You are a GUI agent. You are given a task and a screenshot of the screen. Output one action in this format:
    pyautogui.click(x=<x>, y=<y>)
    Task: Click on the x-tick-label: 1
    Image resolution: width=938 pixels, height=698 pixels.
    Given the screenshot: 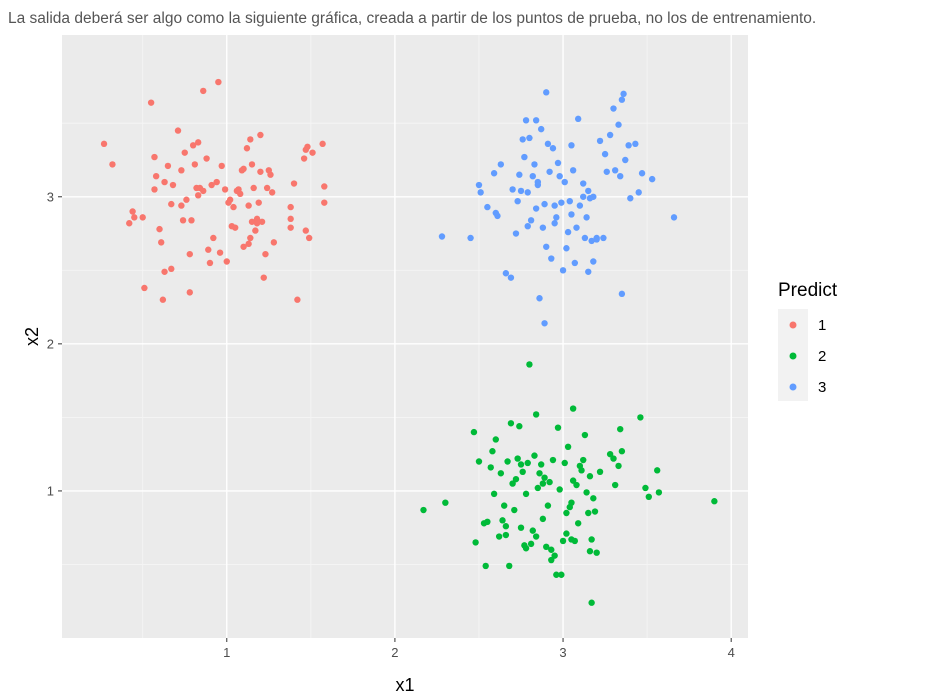 What is the action you would take?
    pyautogui.click(x=226, y=652)
    